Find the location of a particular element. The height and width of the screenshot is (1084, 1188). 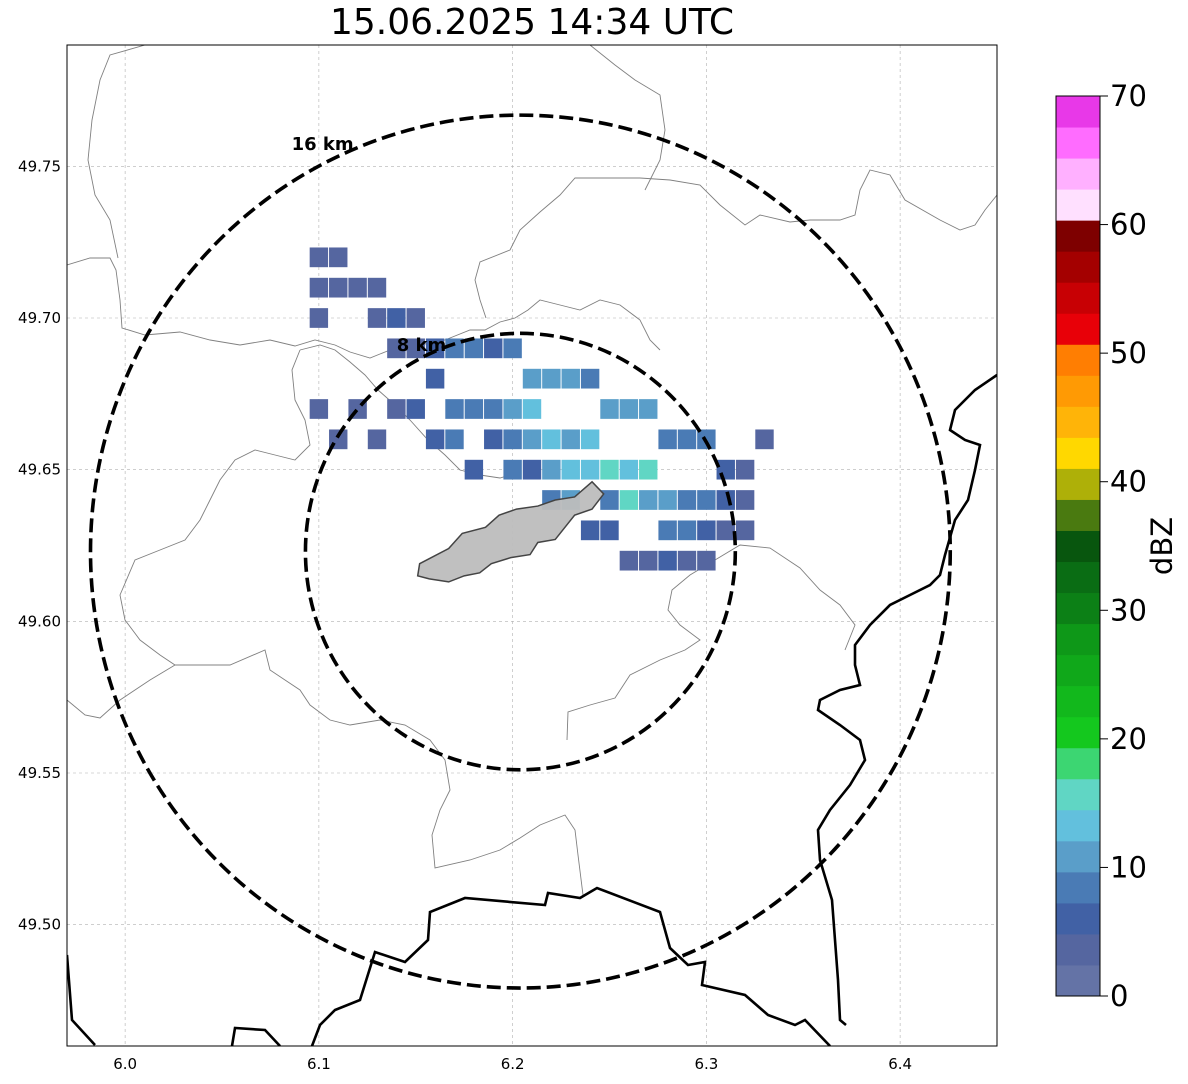

colorbar-tick-label: 20 is located at coordinates (1128, 739).